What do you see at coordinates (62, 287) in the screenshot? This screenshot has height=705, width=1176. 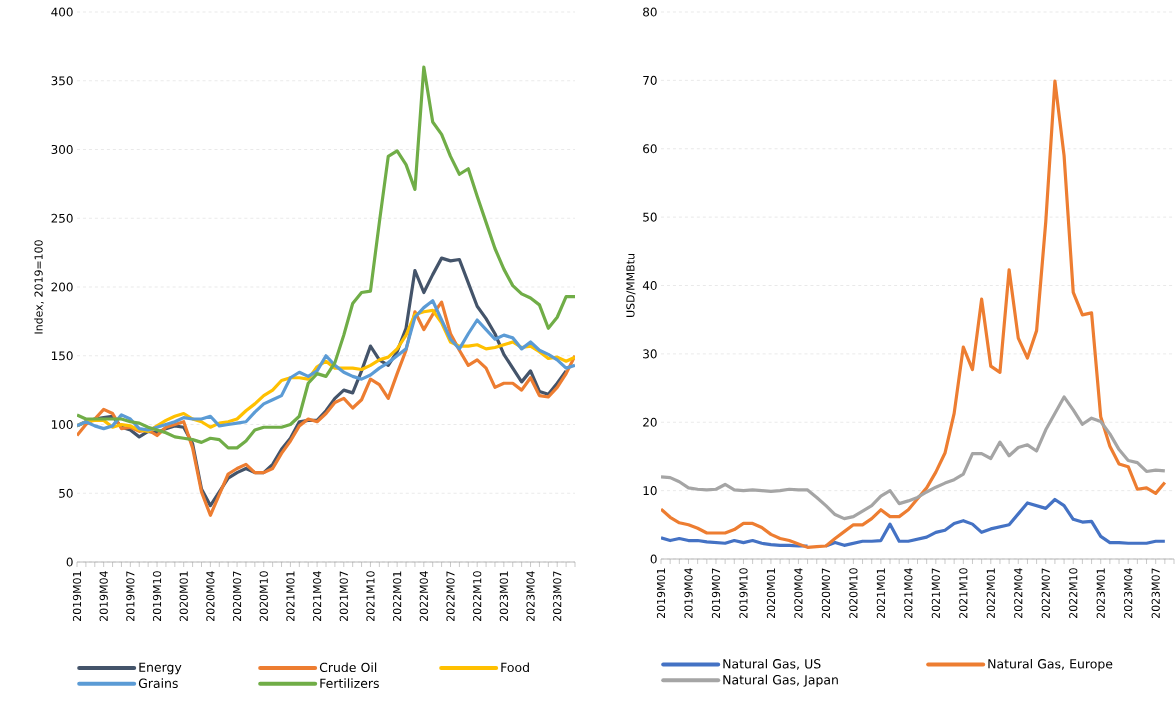 I see `y-tick-label: 200` at bounding box center [62, 287].